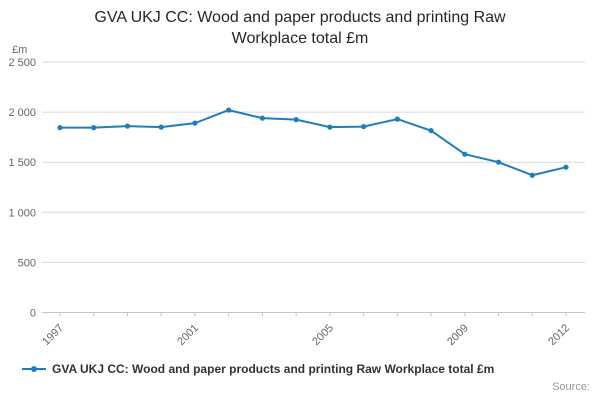  What do you see at coordinates (22, 163) in the screenshot?
I see `svg-text: 1 500` at bounding box center [22, 163].